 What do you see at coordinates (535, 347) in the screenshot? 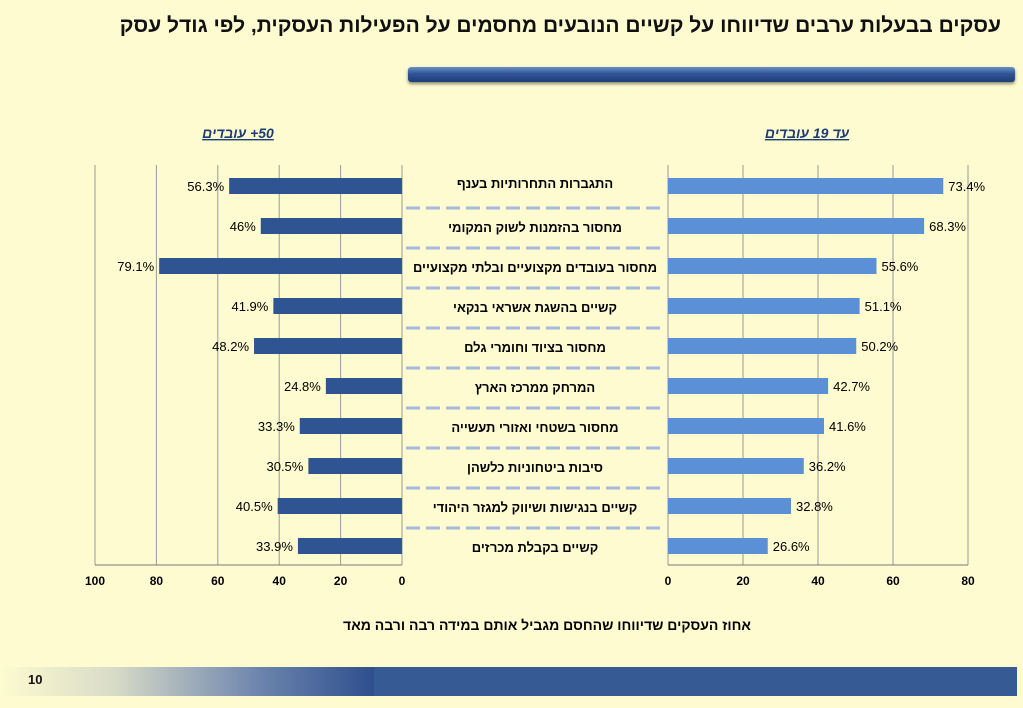
I see `category-label: מחסור בציוד וחומרי גלם` at bounding box center [535, 347].